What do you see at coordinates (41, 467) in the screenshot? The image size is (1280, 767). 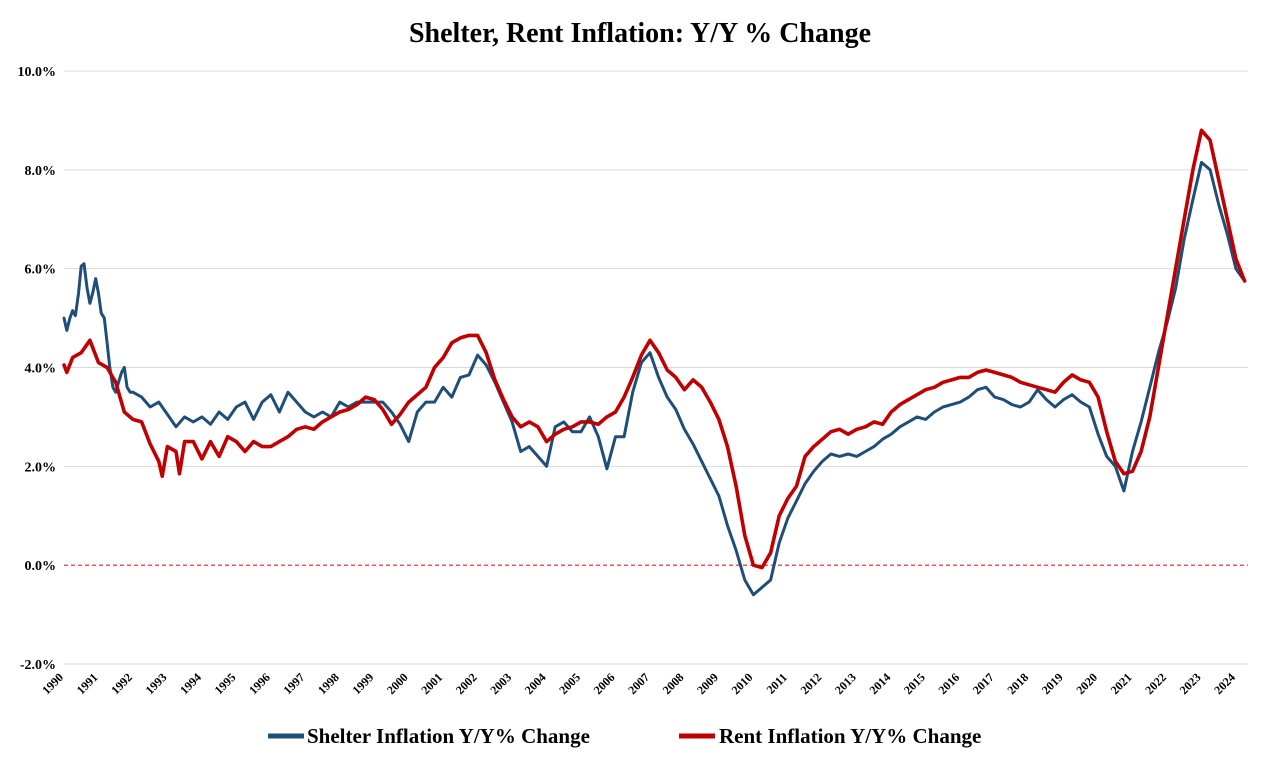 I see `y-tick-label: 2.0%` at bounding box center [41, 467].